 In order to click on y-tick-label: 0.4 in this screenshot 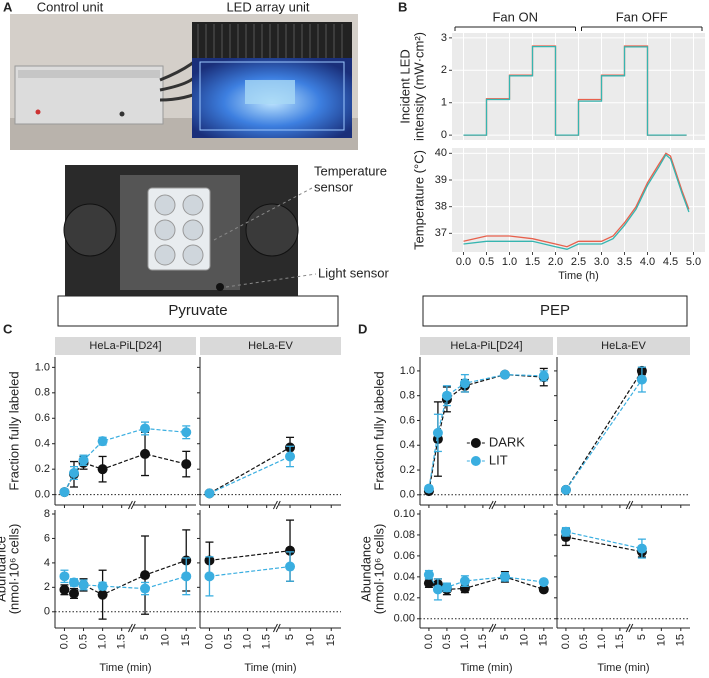, I will do `click(42, 444)`.